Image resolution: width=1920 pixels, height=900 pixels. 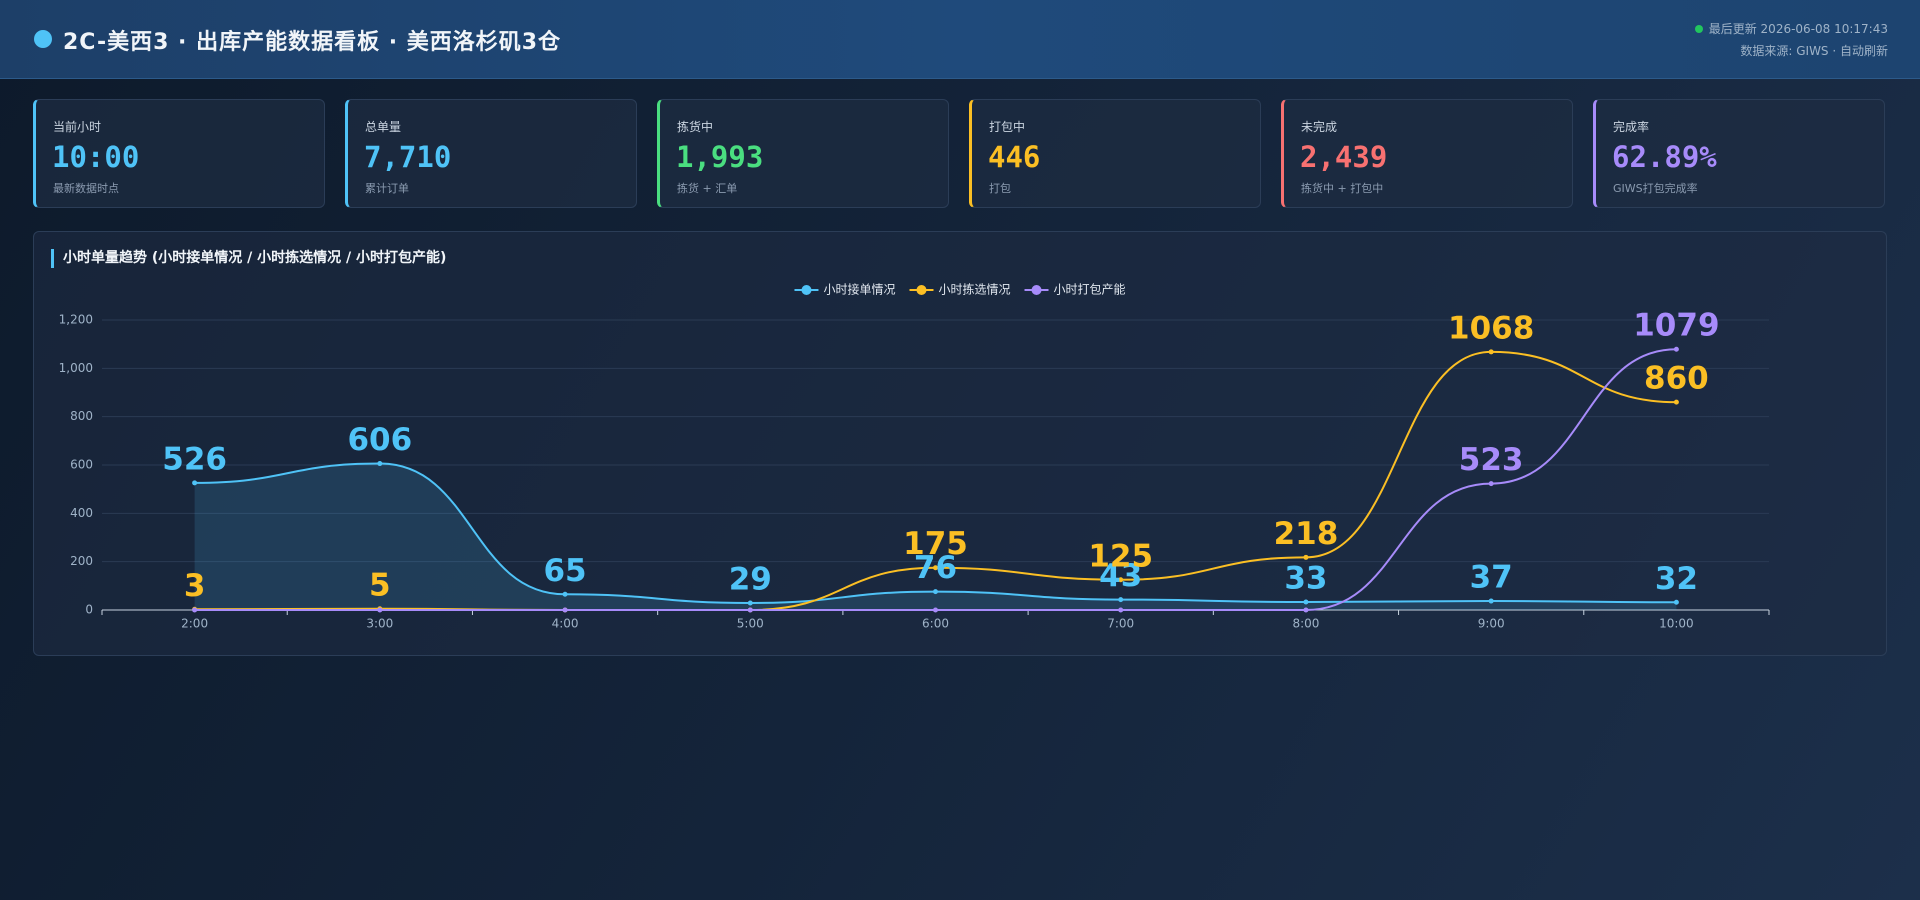 I want to click on kpi-label: 打包中, so click(x=1007, y=127).